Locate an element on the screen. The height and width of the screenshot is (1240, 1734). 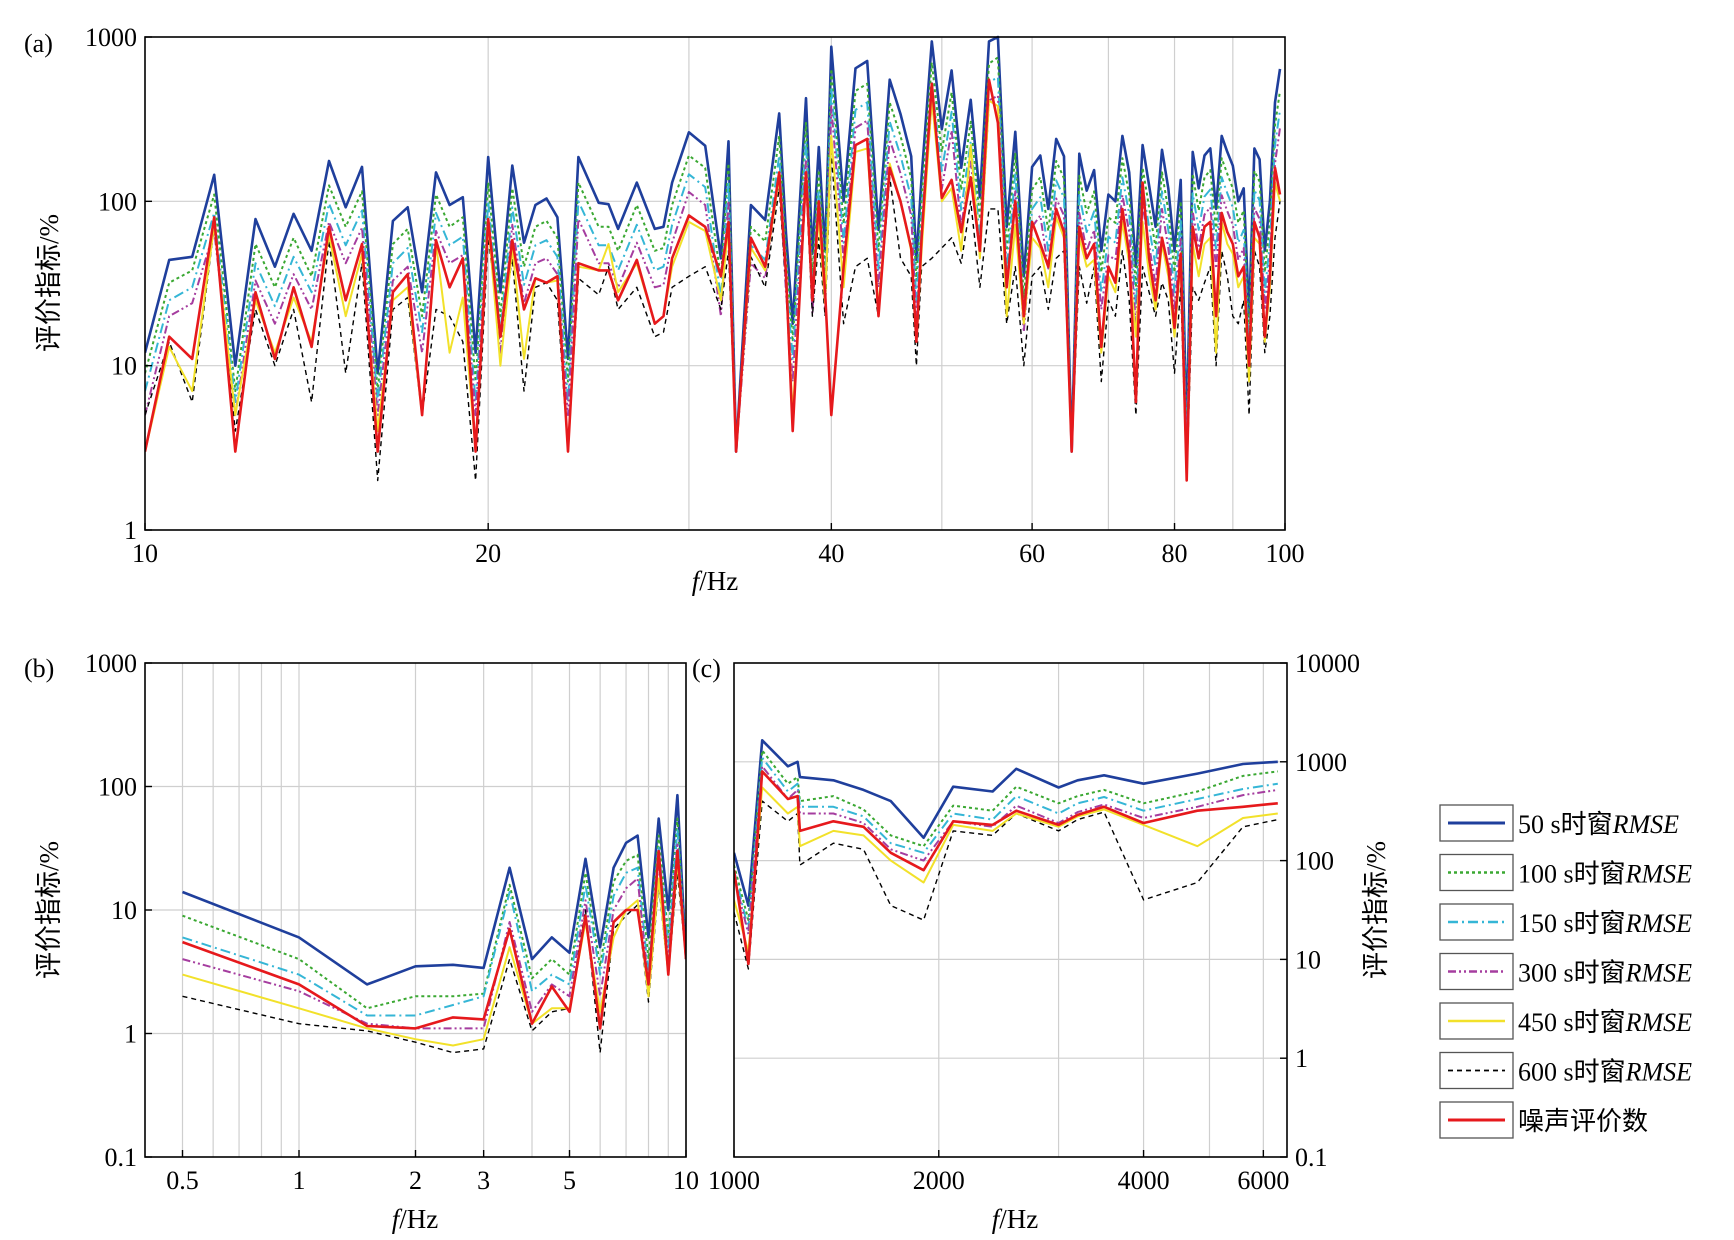
legend-label-text: 600 s时窗 is located at coordinates (1572, 1072).